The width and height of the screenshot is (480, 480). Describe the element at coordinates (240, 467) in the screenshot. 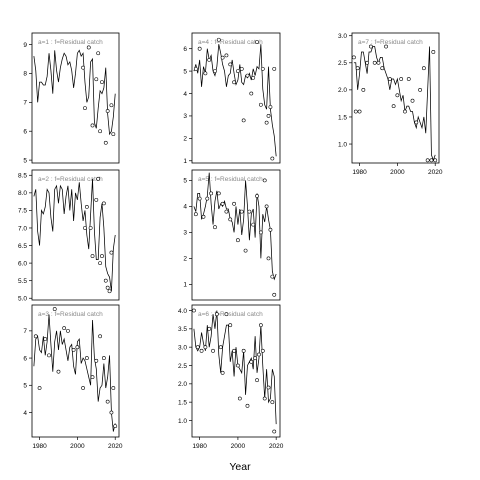

I see `x-axis-label: Year` at that location.